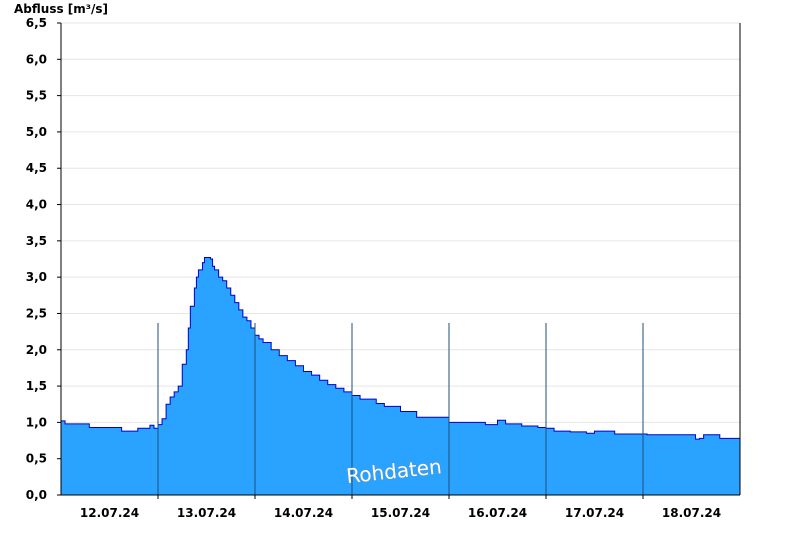 The height and width of the screenshot is (550, 800). Describe the element at coordinates (497, 513) in the screenshot. I see `x-tick-label: 16.07.24` at that location.